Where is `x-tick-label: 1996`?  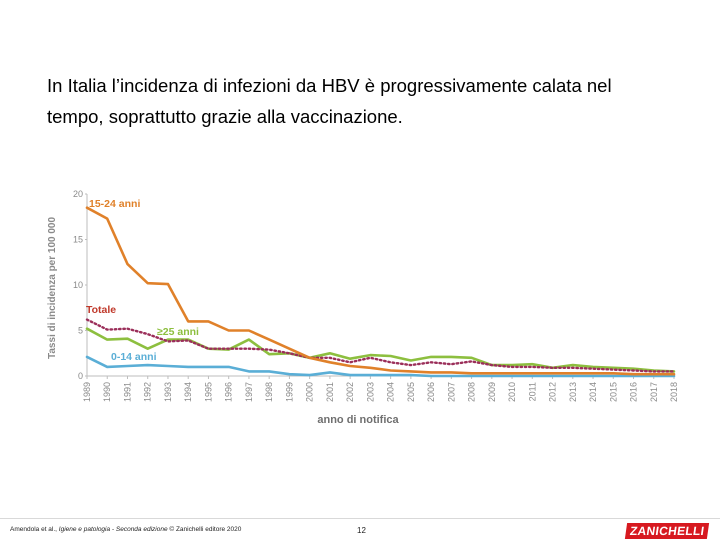 x-tick-label: 1996 is located at coordinates (229, 392).